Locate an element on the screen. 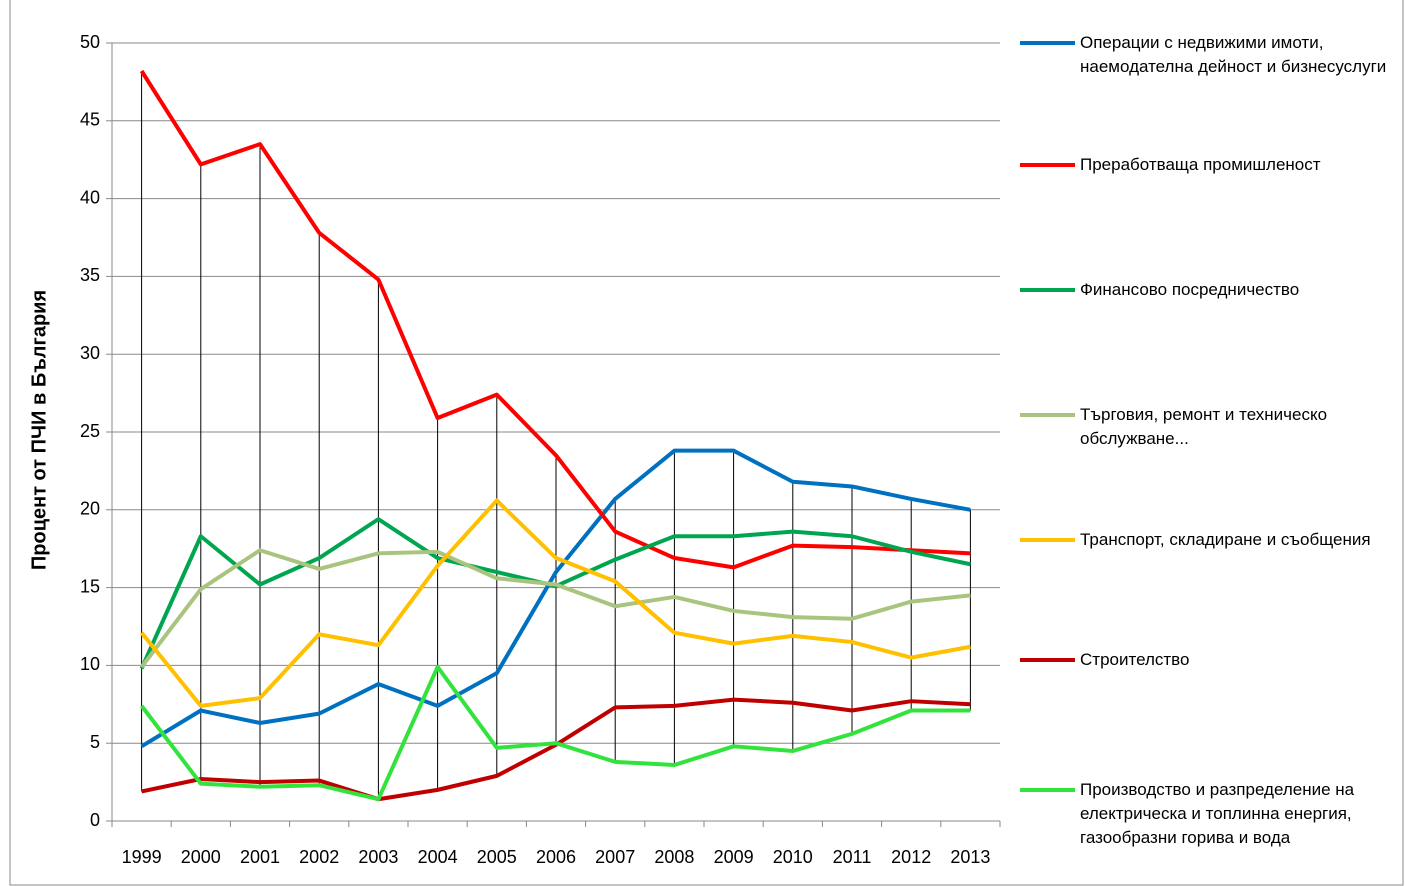 The image size is (1405, 886). x-tick-label: 1999 is located at coordinates (142, 857).